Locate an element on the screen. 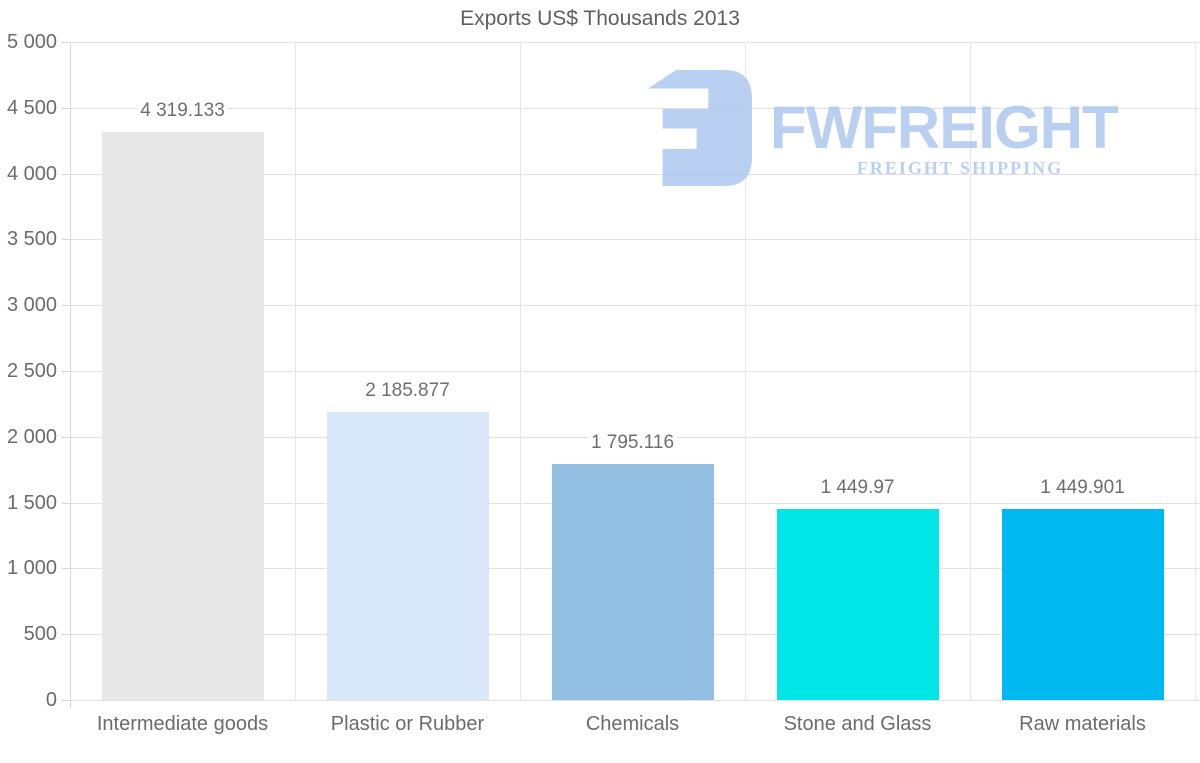 The width and height of the screenshot is (1200, 763). x-axis-label-chemicals: Chemicals is located at coordinates (632, 724).